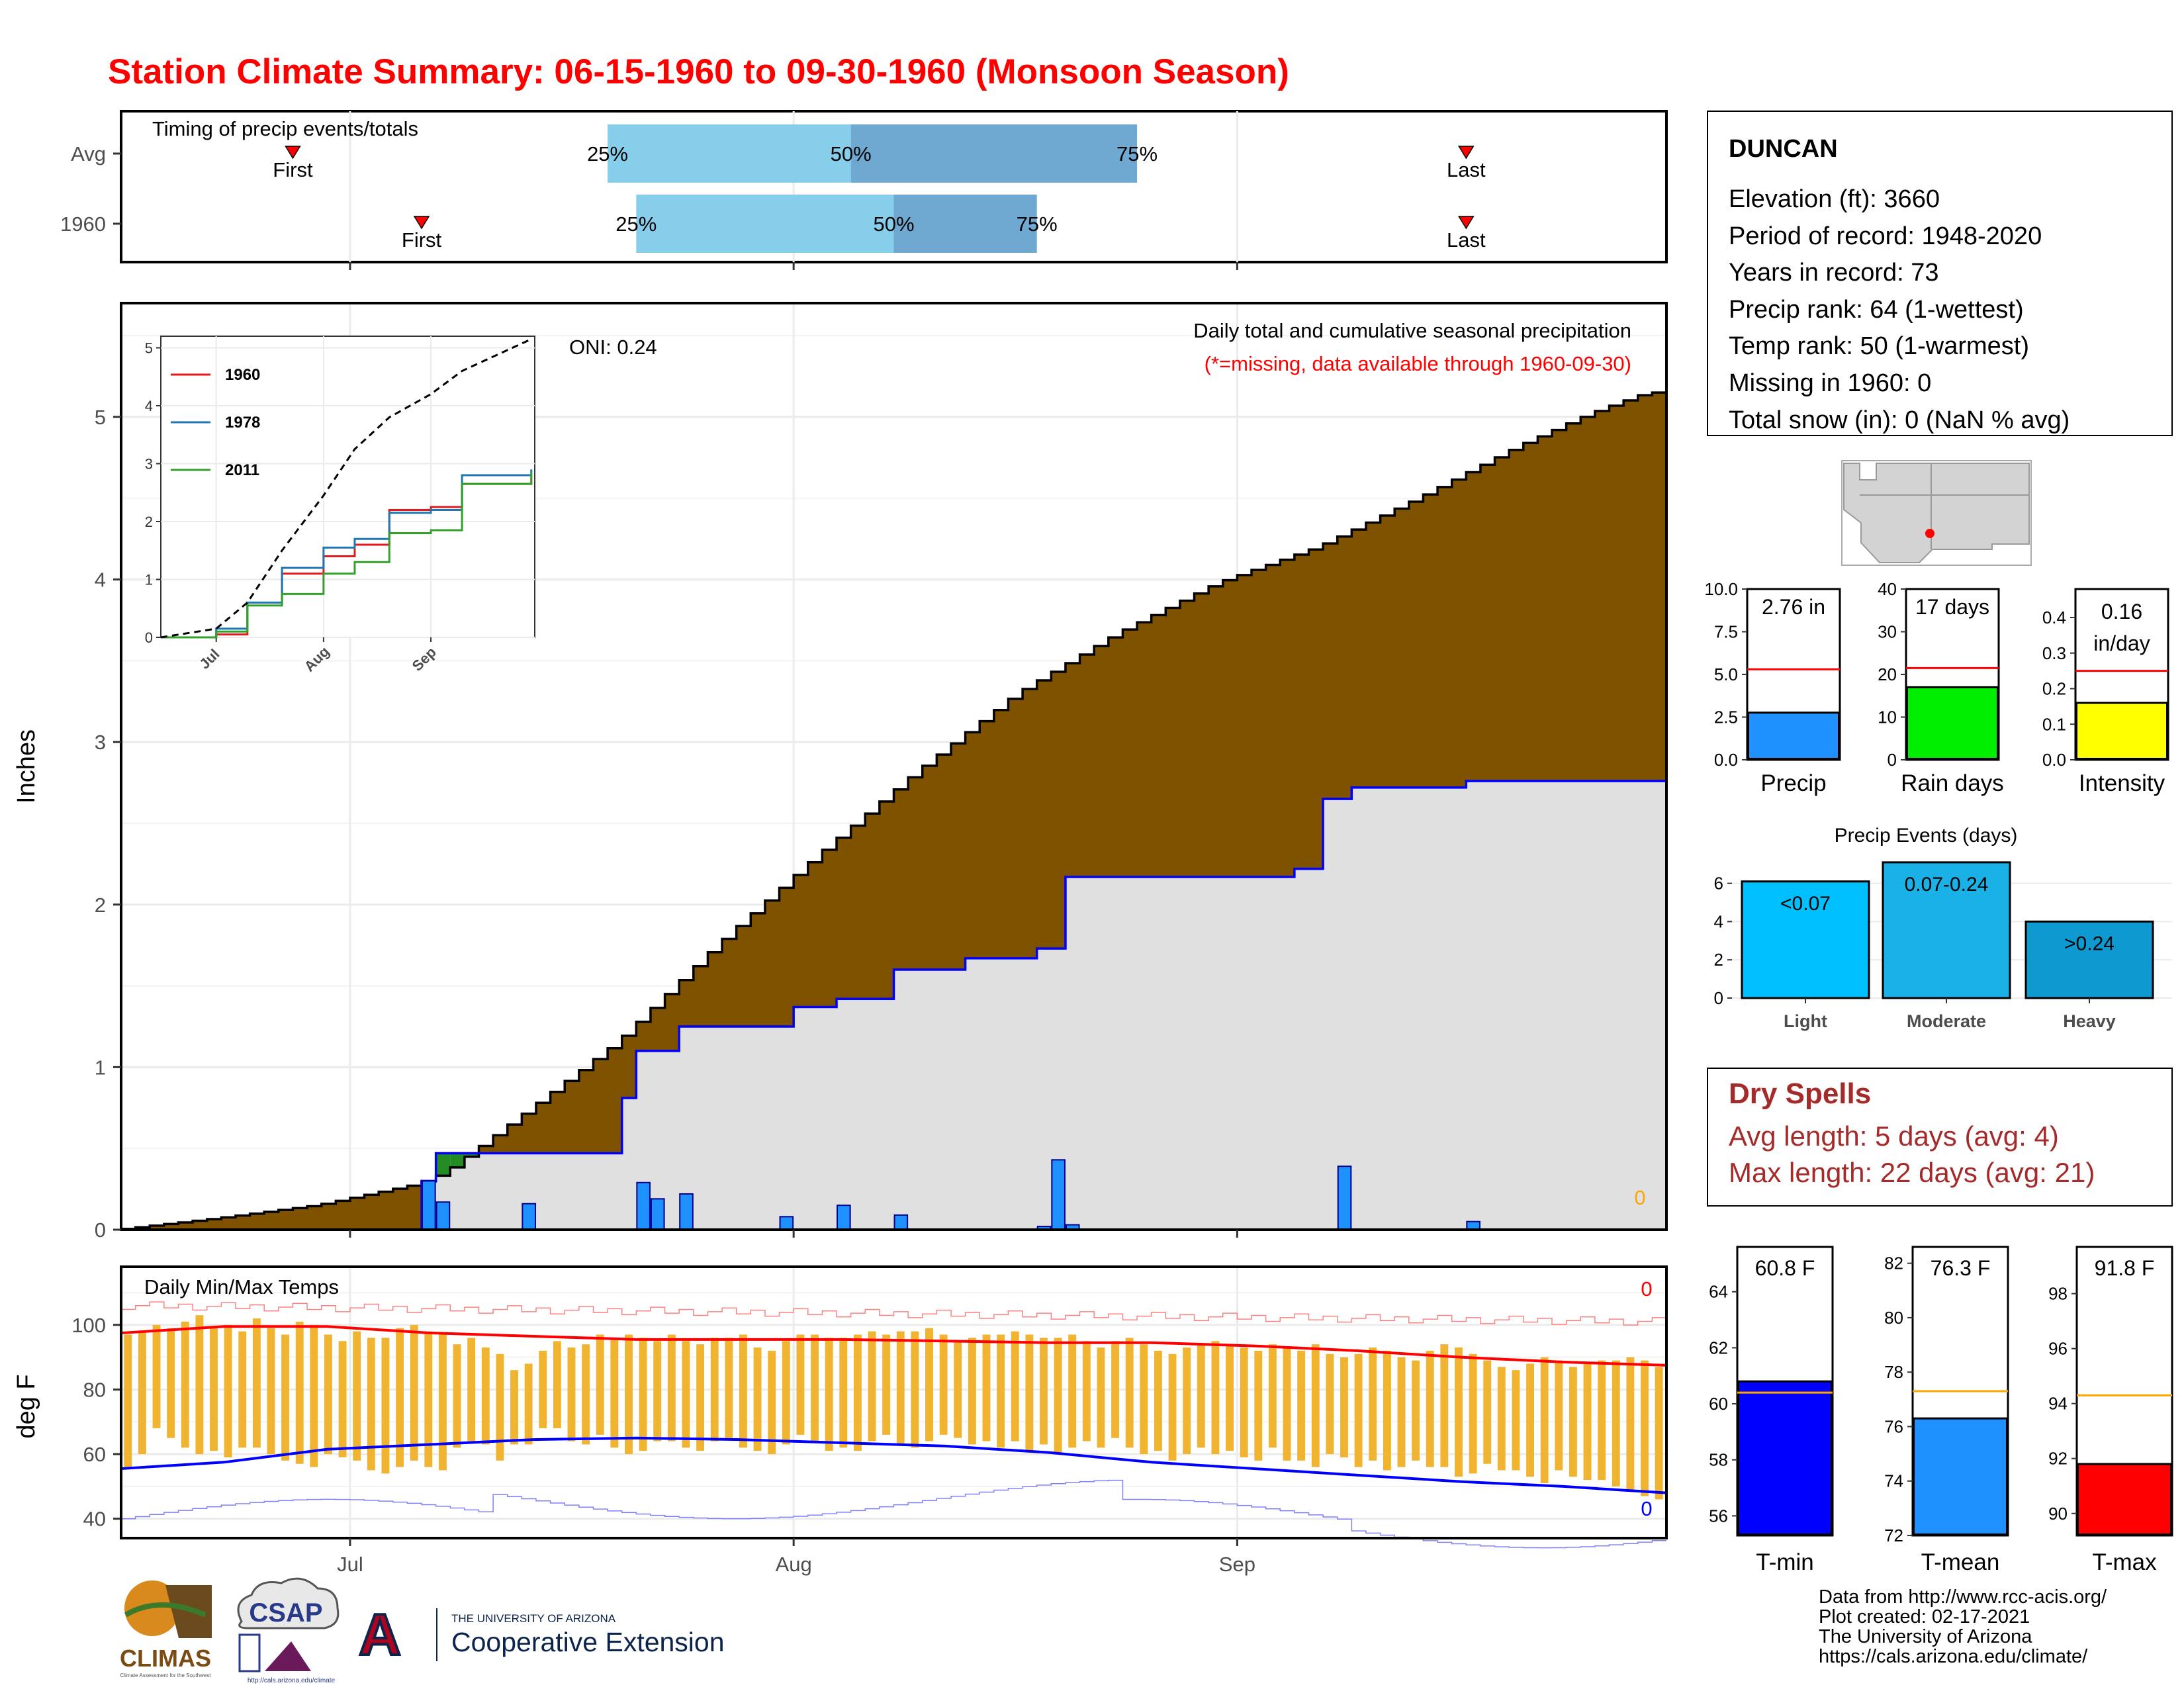  Describe the element at coordinates (2058, 1294) in the screenshot. I see `temp-summary-tick-label: 98` at that location.